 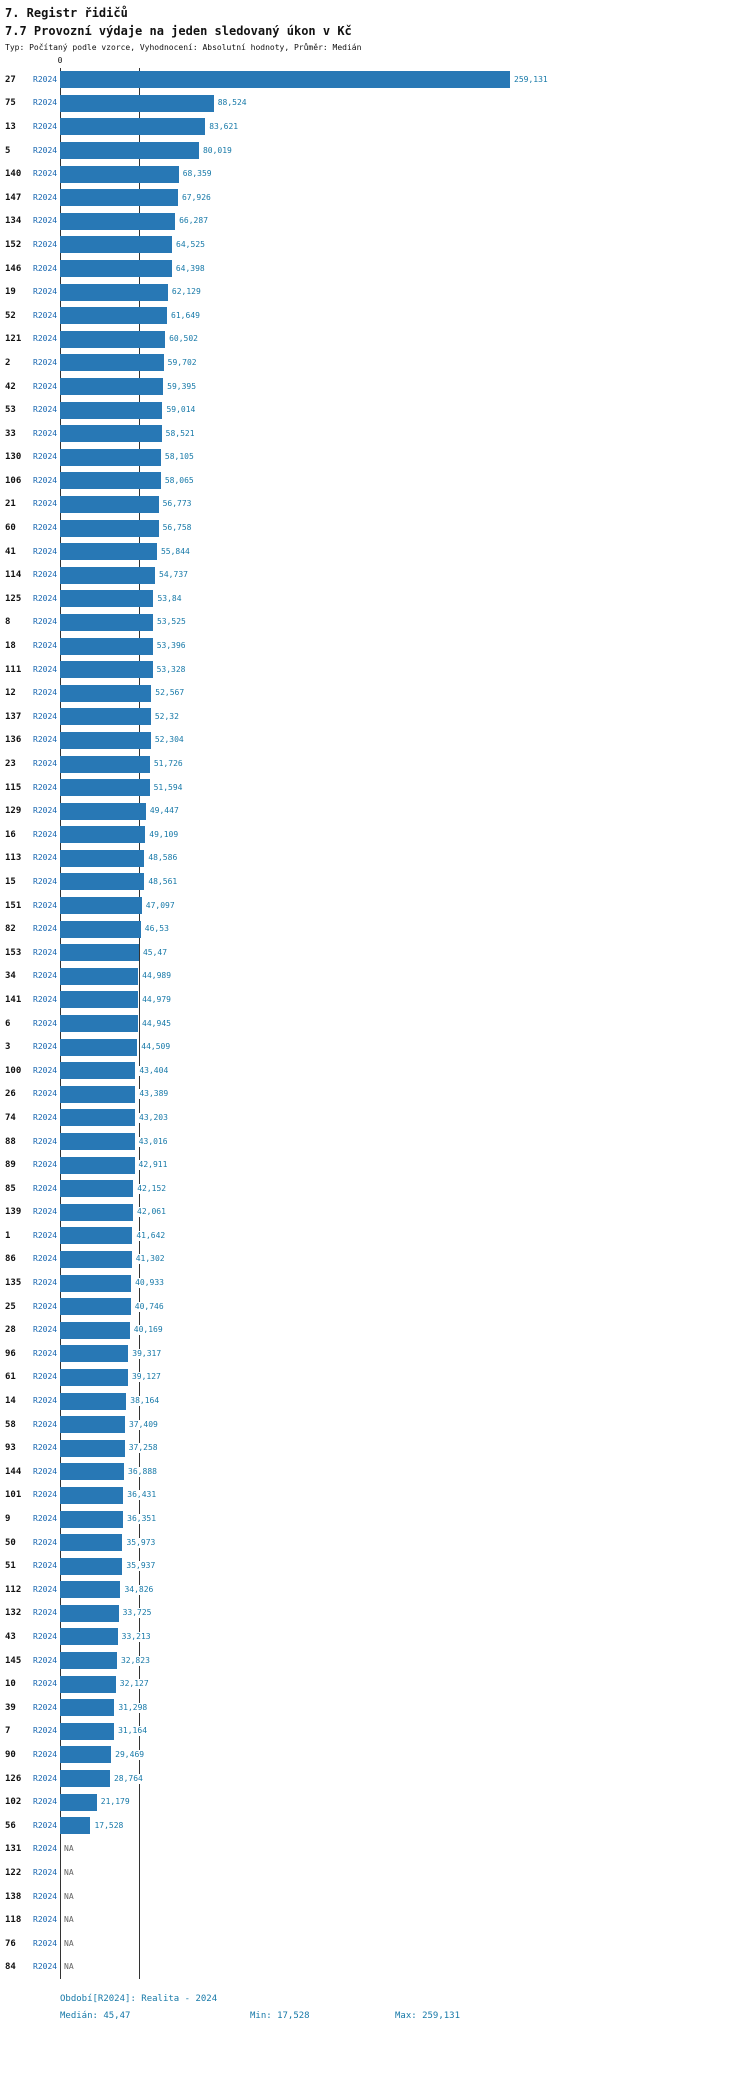 What do you see at coordinates (142, 1495) in the screenshot?
I see `bar-value-label: 36,431` at bounding box center [142, 1495].